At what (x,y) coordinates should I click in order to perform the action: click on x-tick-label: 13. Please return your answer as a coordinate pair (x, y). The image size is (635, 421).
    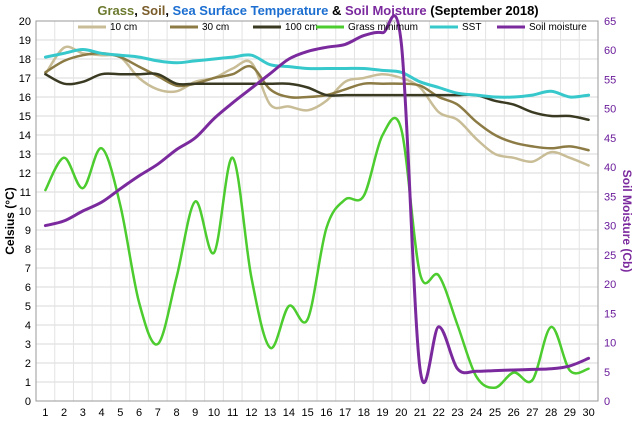
    Looking at the image, I should click on (270, 413).